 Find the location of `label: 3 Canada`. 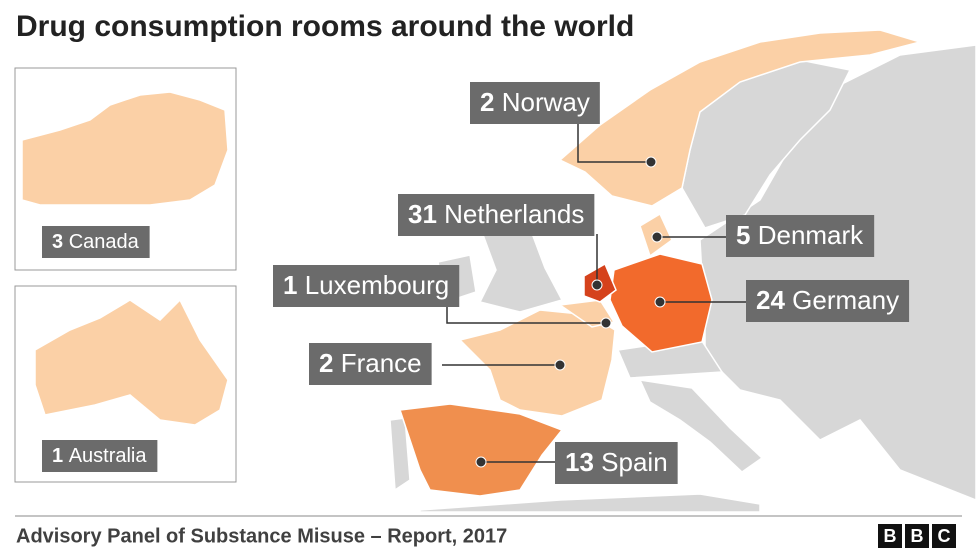

label: 3 Canada is located at coordinates (96, 242).